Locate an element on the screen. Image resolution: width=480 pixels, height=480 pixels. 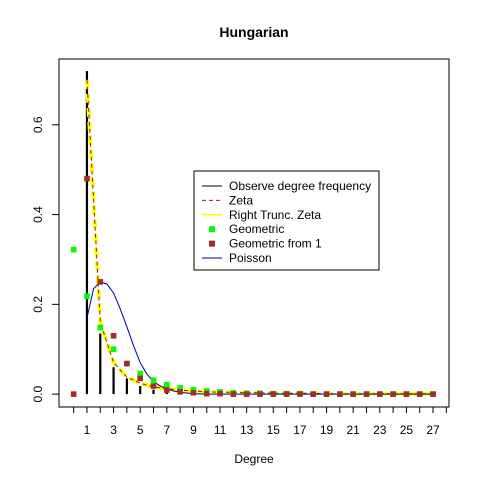
x-tick-label: 3 is located at coordinates (113, 430).